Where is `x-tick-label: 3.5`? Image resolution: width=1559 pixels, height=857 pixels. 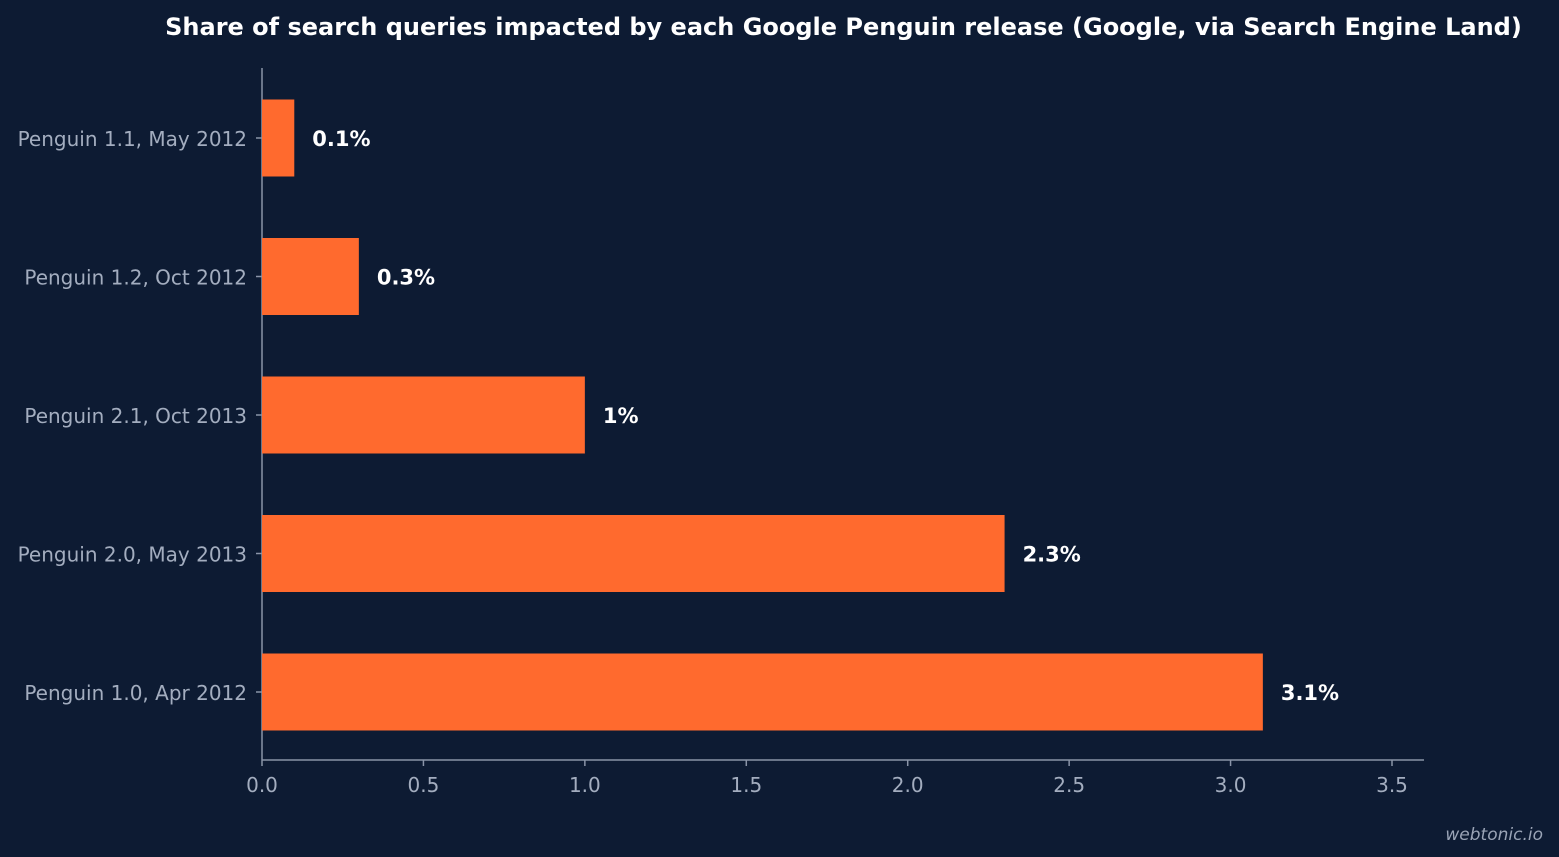
x-tick-label: 3.5 is located at coordinates (1392, 785).